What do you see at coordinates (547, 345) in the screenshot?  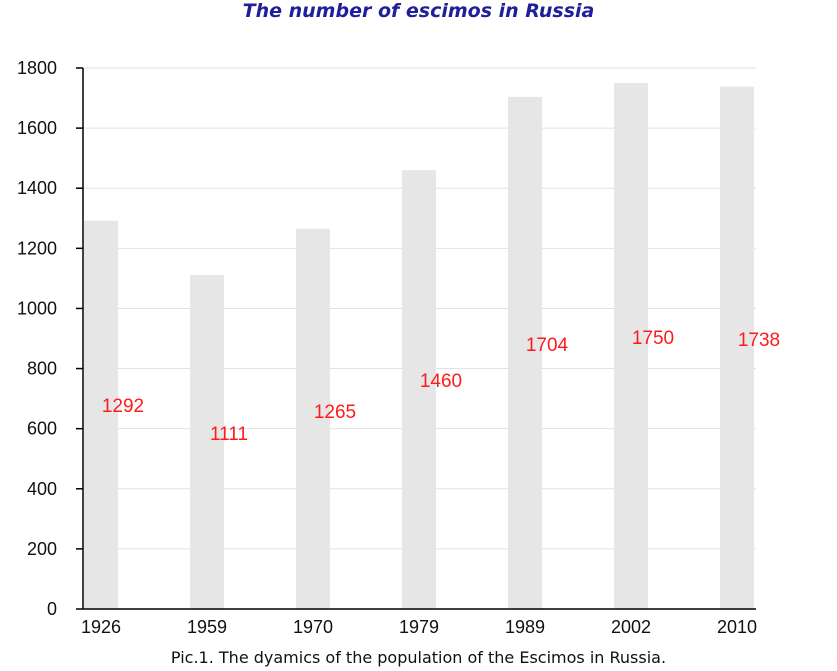 I see `data-label: 1704` at bounding box center [547, 345].